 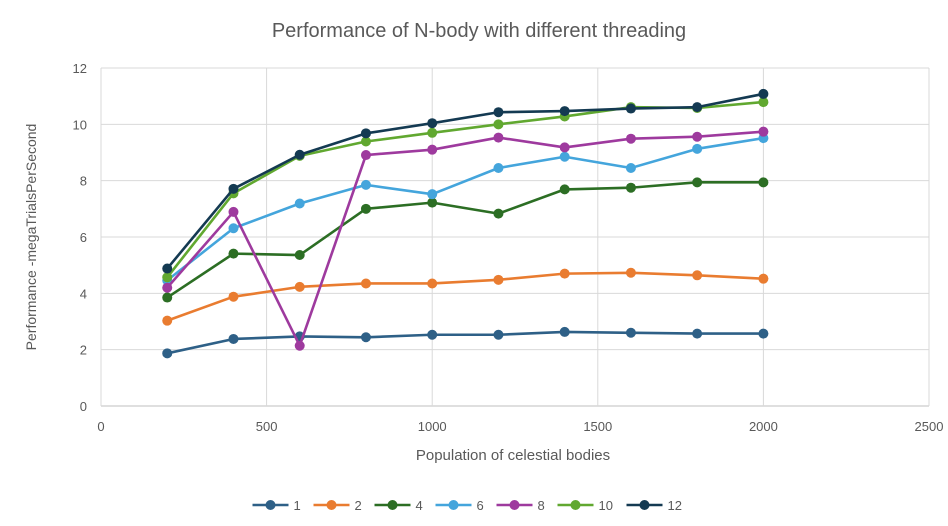 I want to click on legend-entry: 12, so click(x=654, y=505).